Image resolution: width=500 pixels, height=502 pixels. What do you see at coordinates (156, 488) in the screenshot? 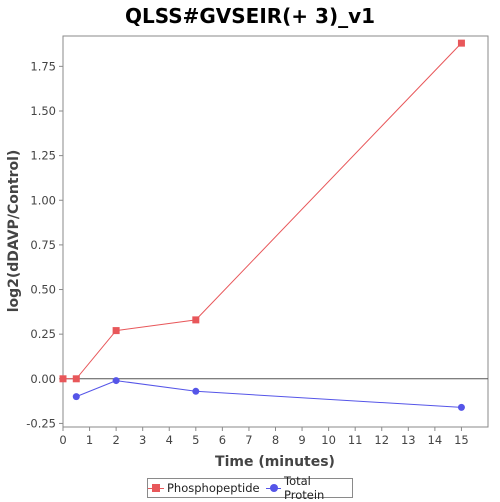
I see `square-marker-icon` at bounding box center [156, 488].